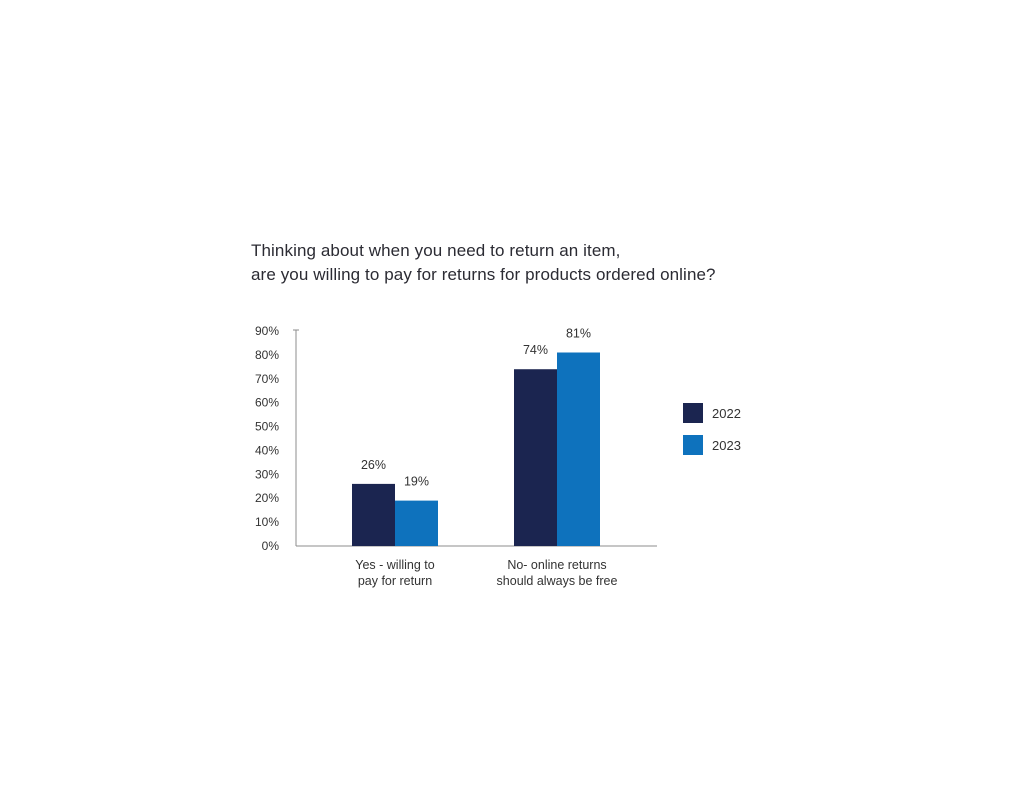 Image resolution: width=1024 pixels, height=791 pixels. I want to click on data-label: 26%, so click(373, 465).